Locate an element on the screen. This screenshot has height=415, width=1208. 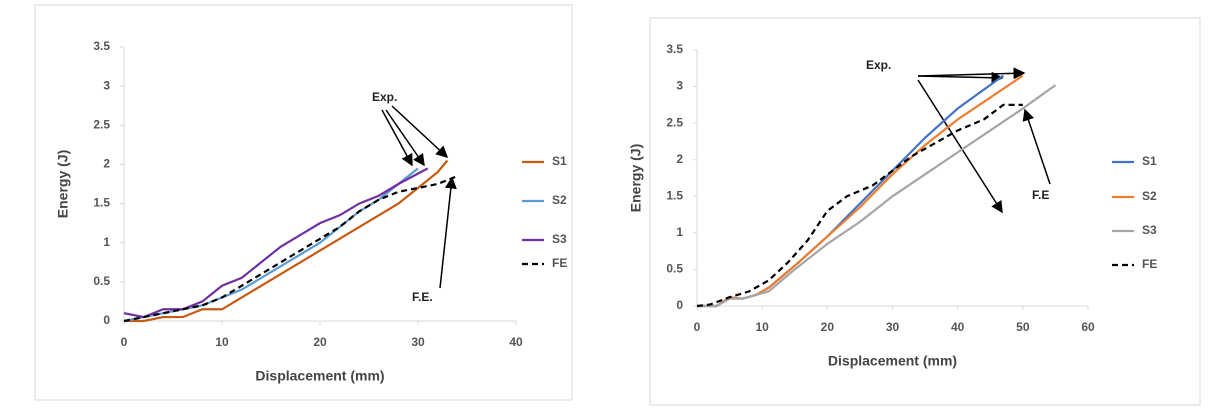
x-tick-label: 60 is located at coordinates (1088, 327).